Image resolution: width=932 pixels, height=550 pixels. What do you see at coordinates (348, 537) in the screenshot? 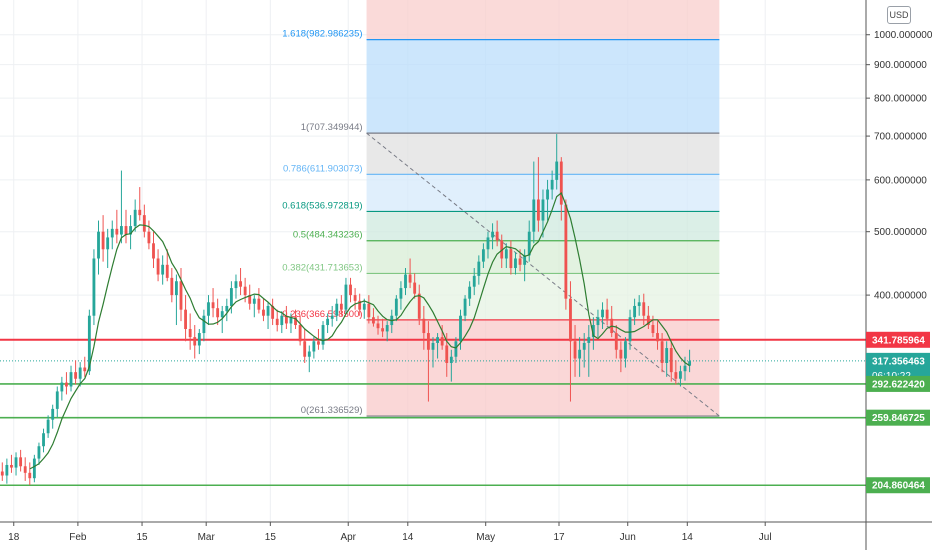
I see `x-tick-label: Apr` at bounding box center [348, 537].